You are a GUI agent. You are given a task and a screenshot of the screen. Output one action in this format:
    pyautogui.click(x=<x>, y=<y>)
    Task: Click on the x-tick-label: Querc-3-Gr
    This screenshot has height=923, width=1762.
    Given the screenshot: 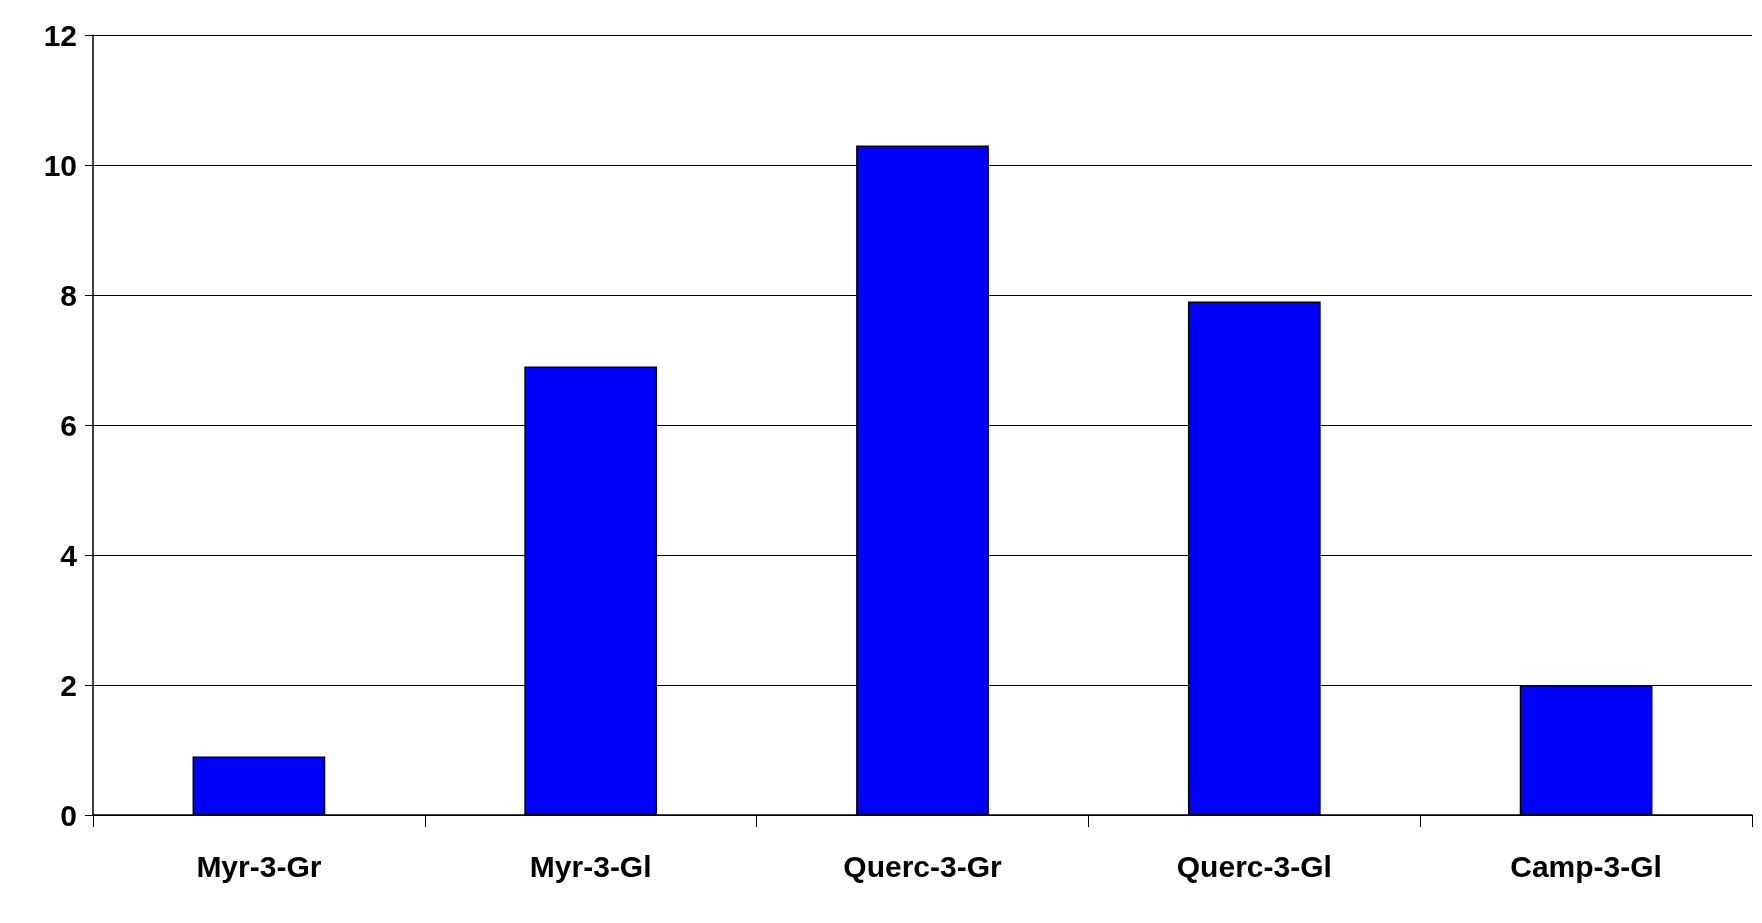 What is the action you would take?
    pyautogui.click(x=923, y=866)
    